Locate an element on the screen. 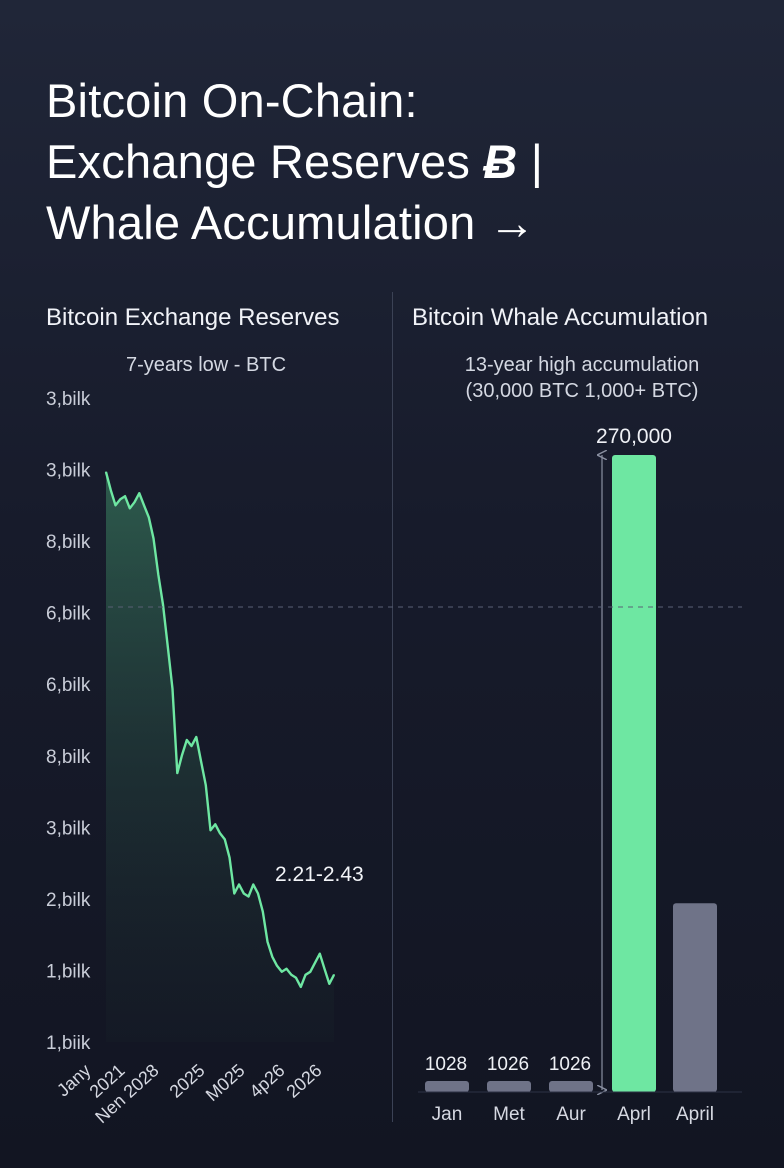 This screenshot has width=784, height=1168. x-tick-label: 2026 is located at coordinates (304, 1081).